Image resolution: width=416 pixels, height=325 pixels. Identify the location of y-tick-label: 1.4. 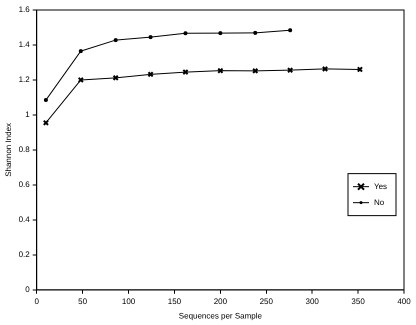
(24, 45).